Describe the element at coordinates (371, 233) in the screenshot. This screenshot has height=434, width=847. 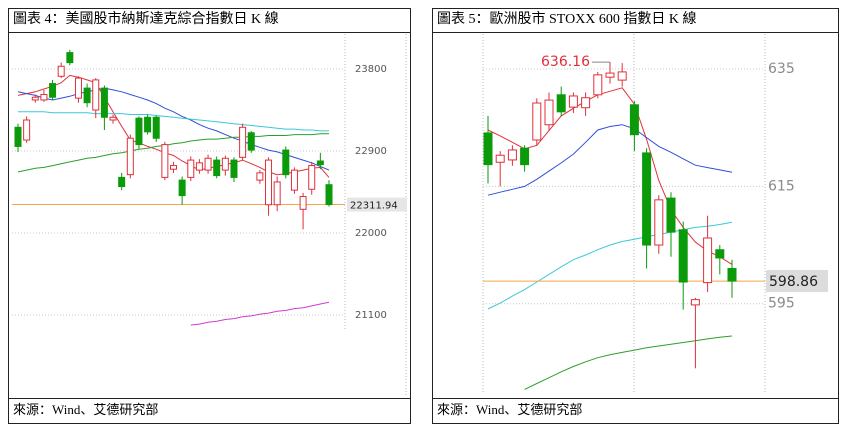
I see `y-tick-label: 22000` at that location.